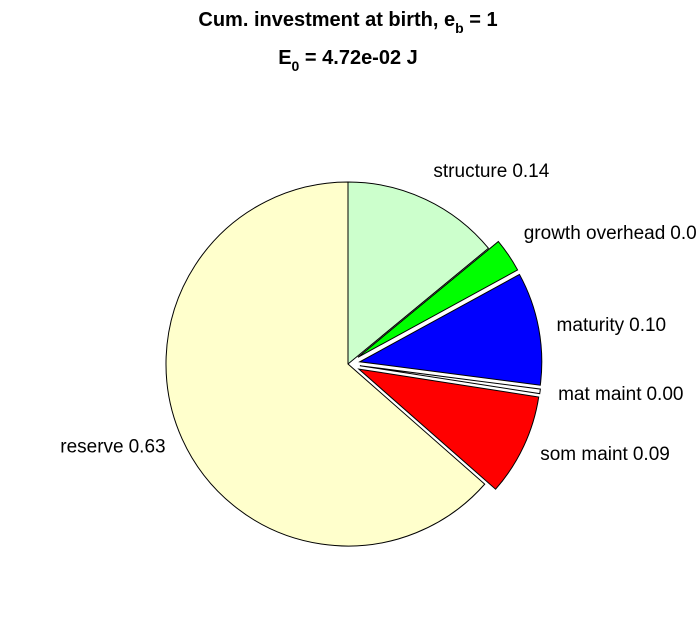 This screenshot has height=618, width=696. What do you see at coordinates (595, 233) in the screenshot?
I see `slice-label-name: growth overhead` at bounding box center [595, 233].